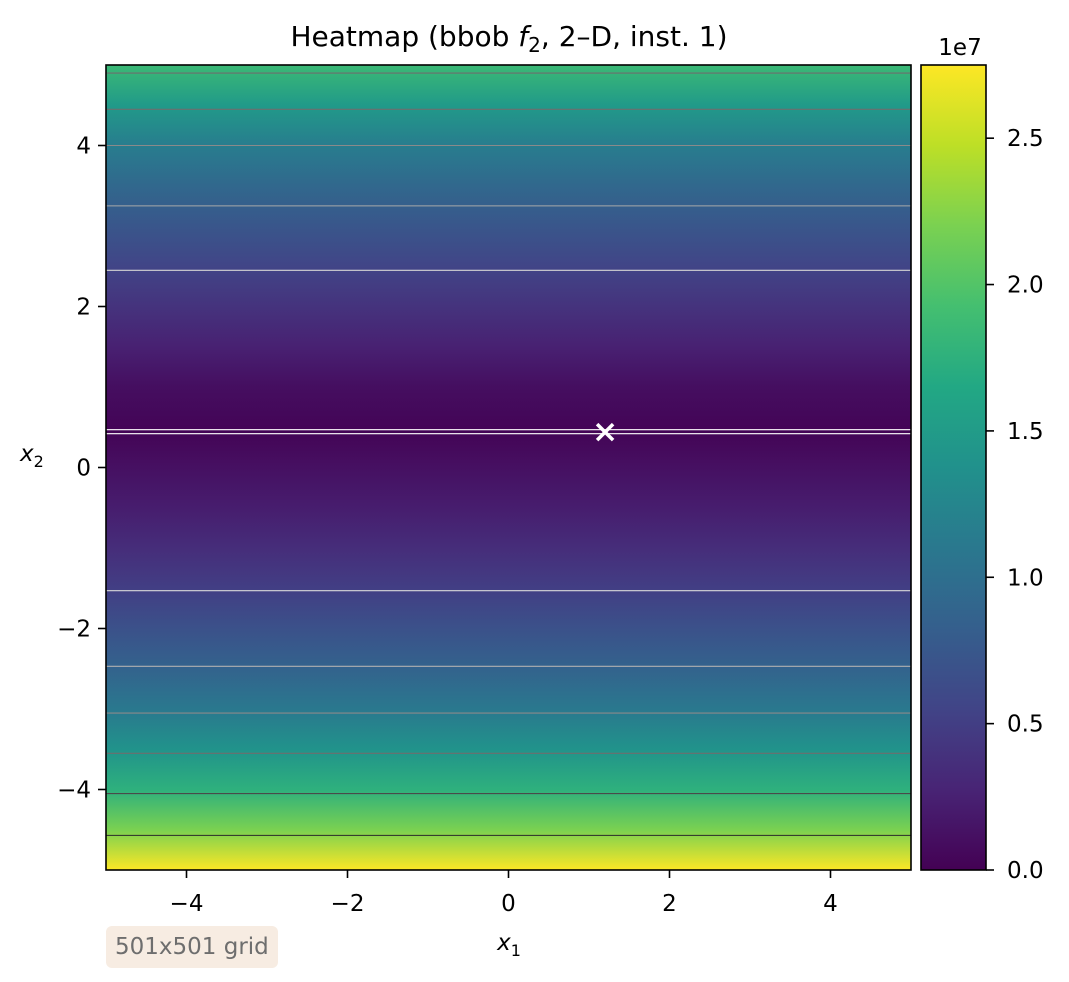 The height and width of the screenshot is (982, 1069). Describe the element at coordinates (31, 456) in the screenshot. I see `y-axis-label: x2` at that location.